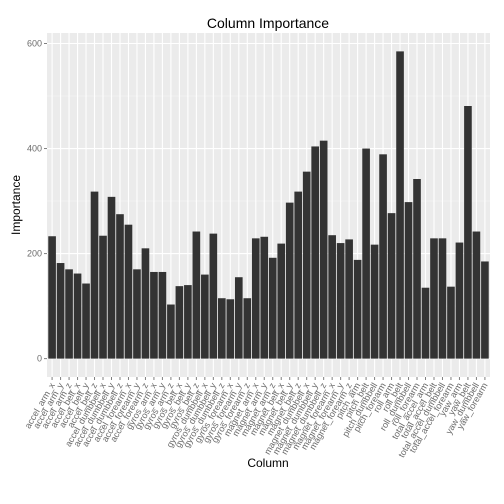 This screenshot has width=504, height=504. What do you see at coordinates (16, 205) in the screenshot?
I see `y-axis-title: Importance` at bounding box center [16, 205].